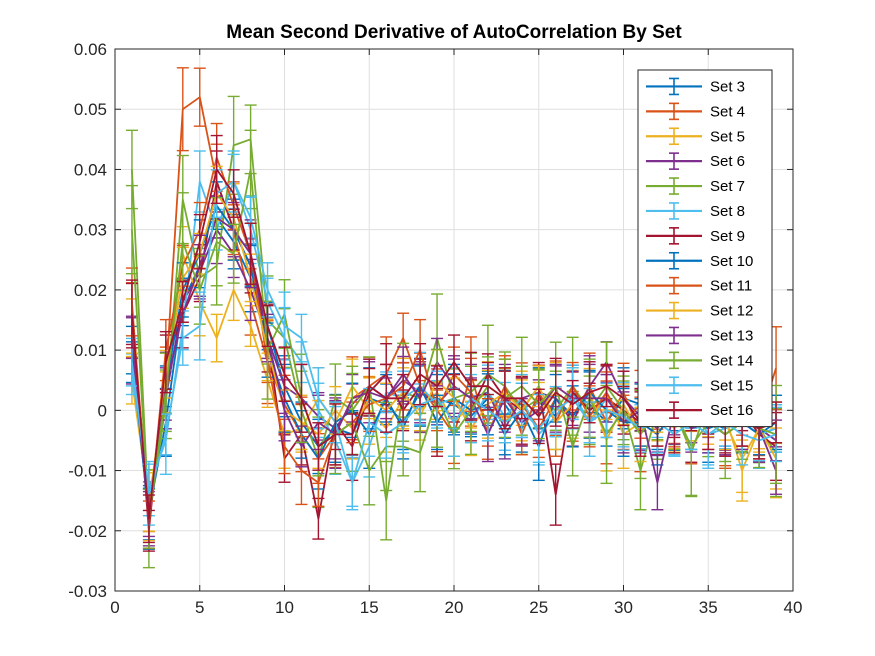 This screenshot has width=875, height=656. What do you see at coordinates (727, 86) in the screenshot?
I see `legend-label: Set 3` at bounding box center [727, 86].